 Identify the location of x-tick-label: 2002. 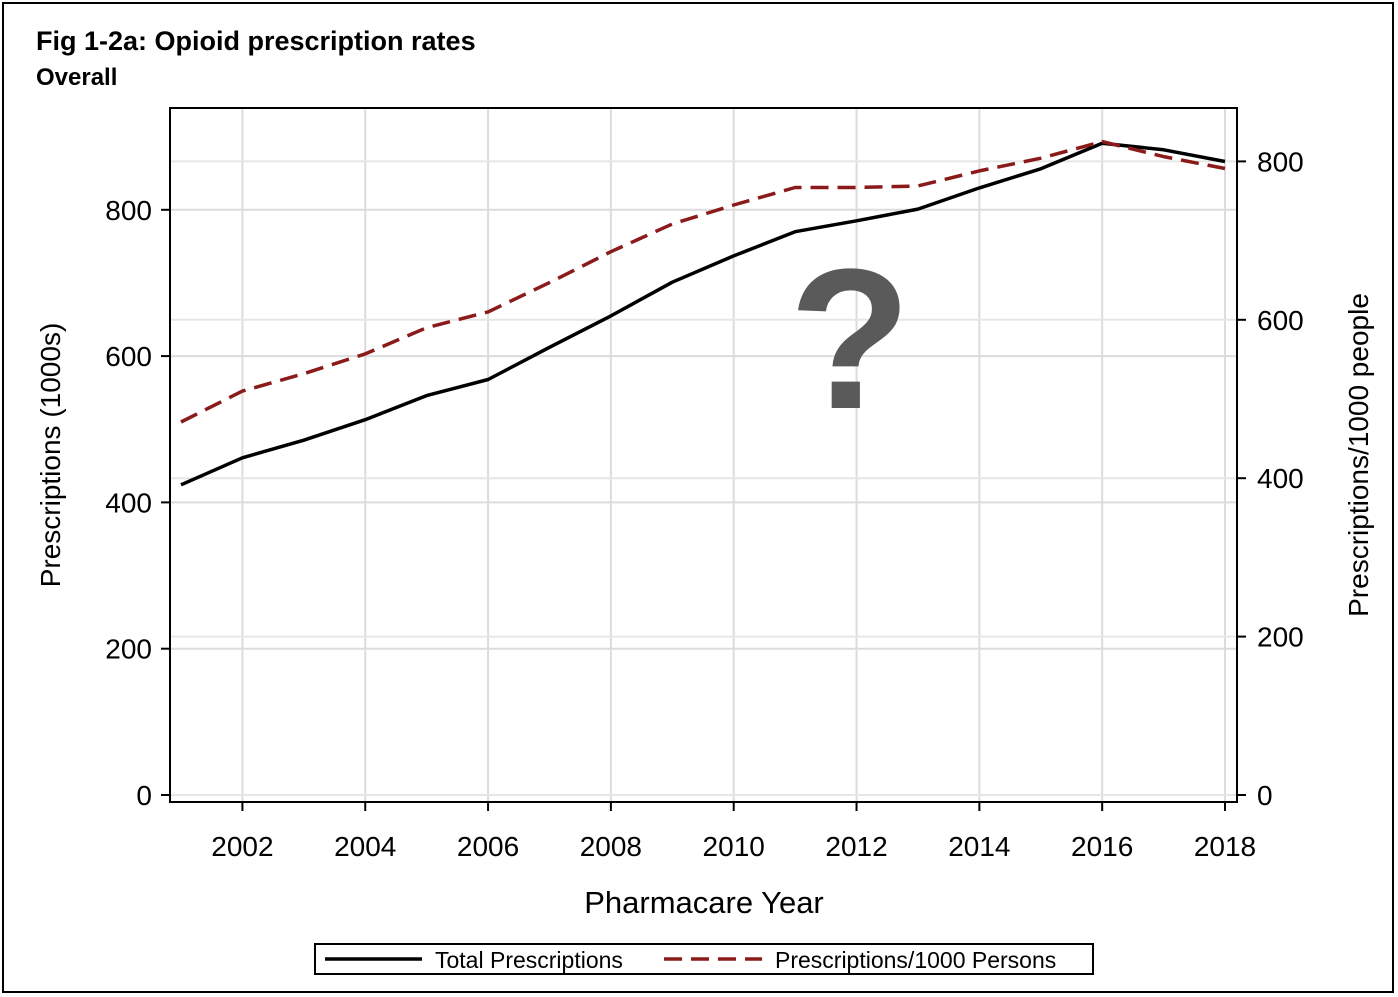
(242, 846).